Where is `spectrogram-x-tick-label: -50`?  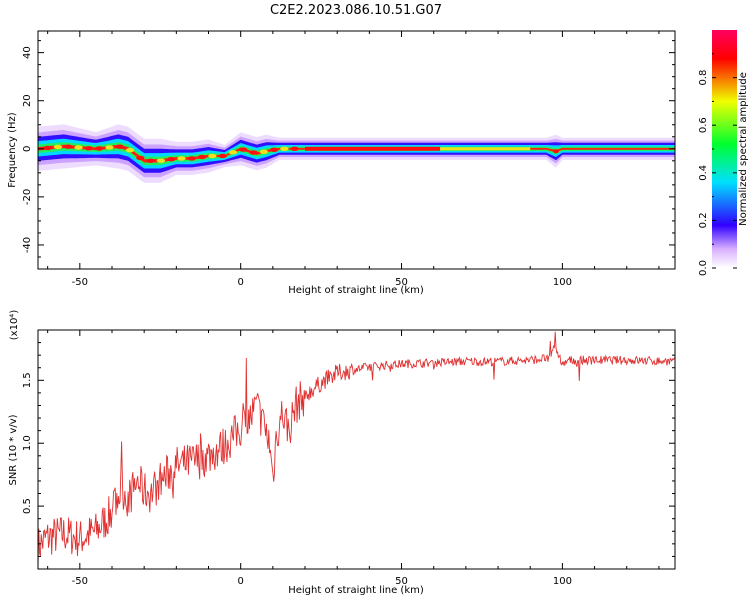
spectrogram-x-tick-label: -50 is located at coordinates (80, 282).